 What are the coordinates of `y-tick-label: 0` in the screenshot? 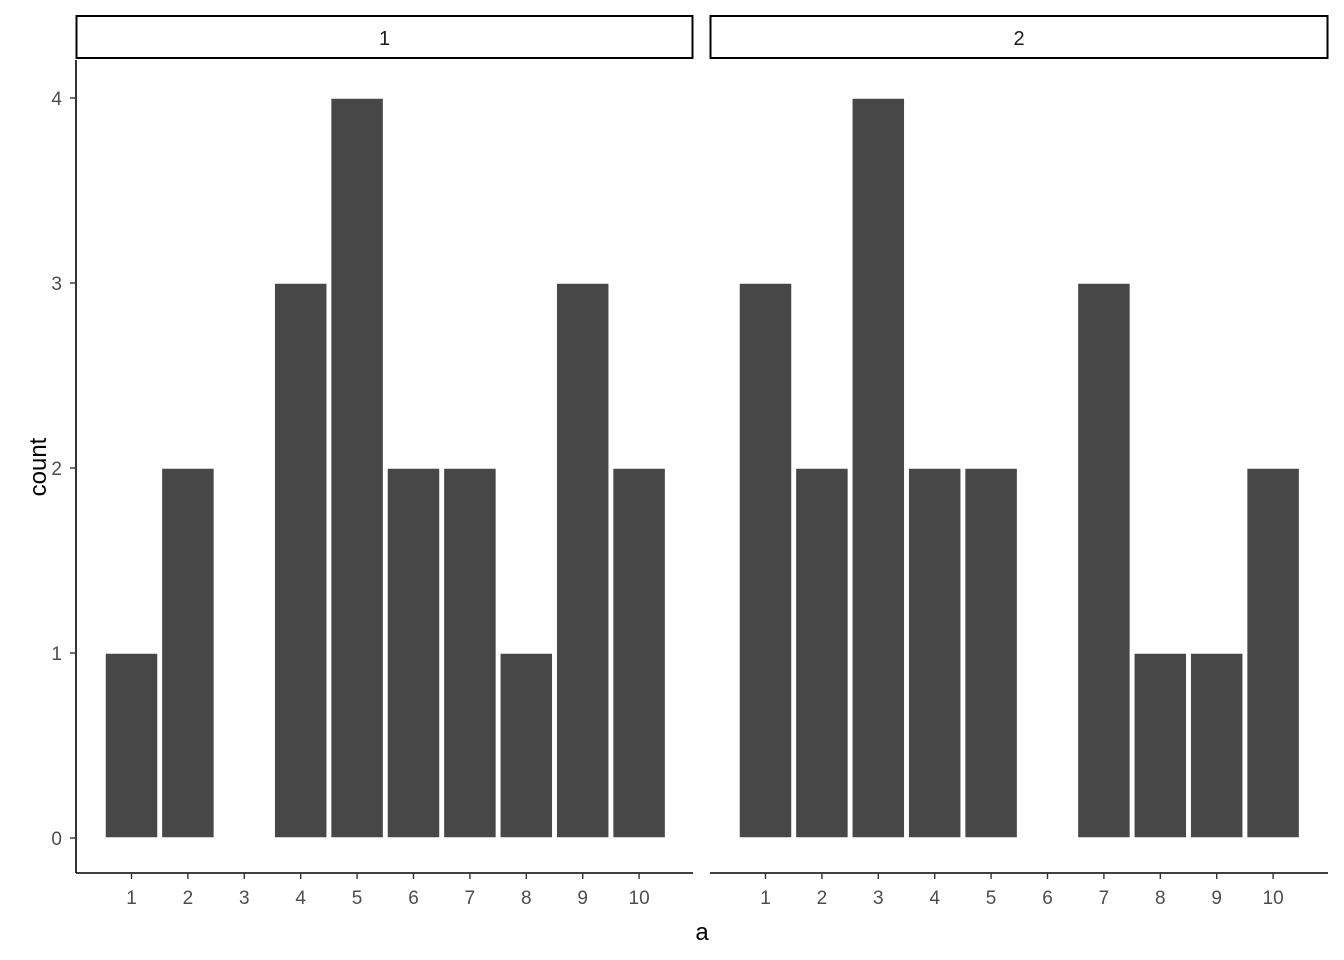 It's located at (56, 839).